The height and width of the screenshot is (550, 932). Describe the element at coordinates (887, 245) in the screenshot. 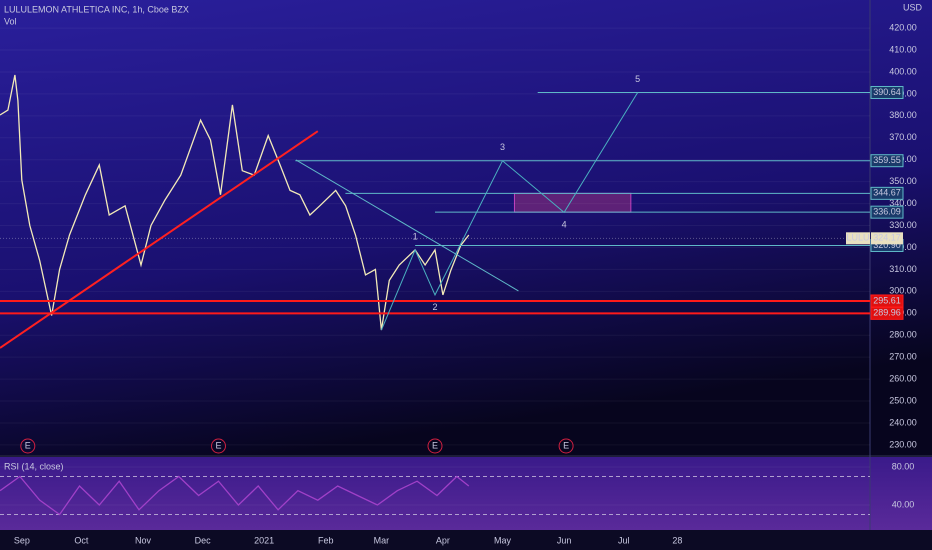

I see `level-label: 320.90` at that location.